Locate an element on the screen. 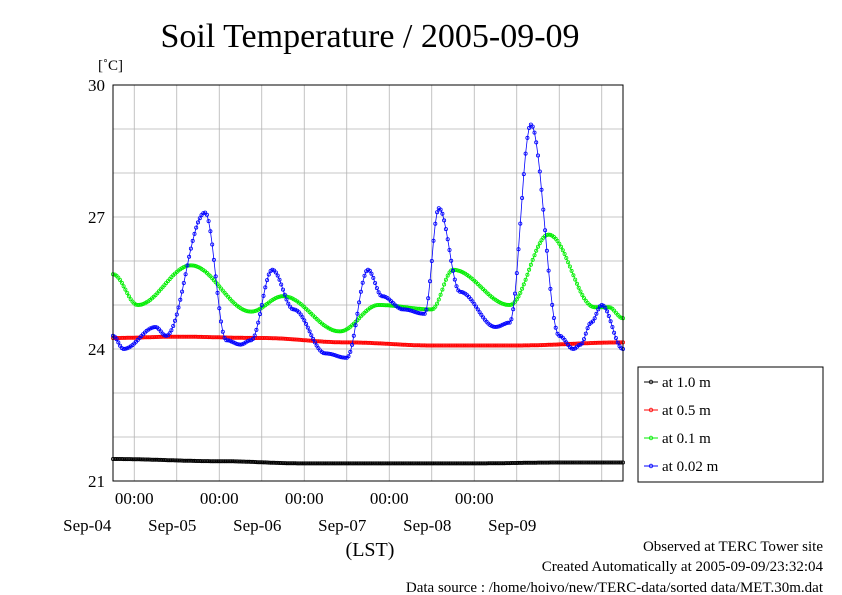 The width and height of the screenshot is (842, 595). y-axis-ticks: 21 24 27 30 is located at coordinates (97, 283).